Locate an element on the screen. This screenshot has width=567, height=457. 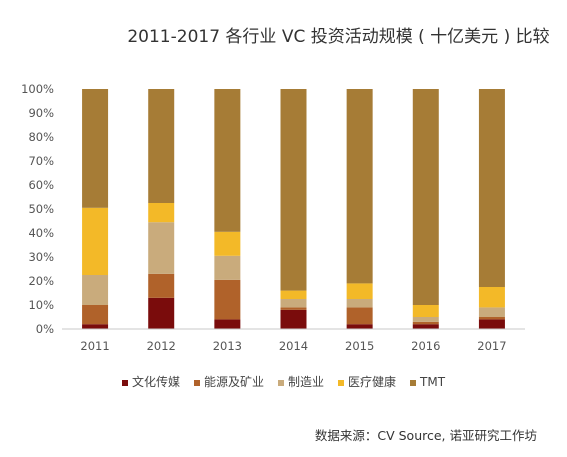
x-tick-label: 2014 is located at coordinates (293, 346).